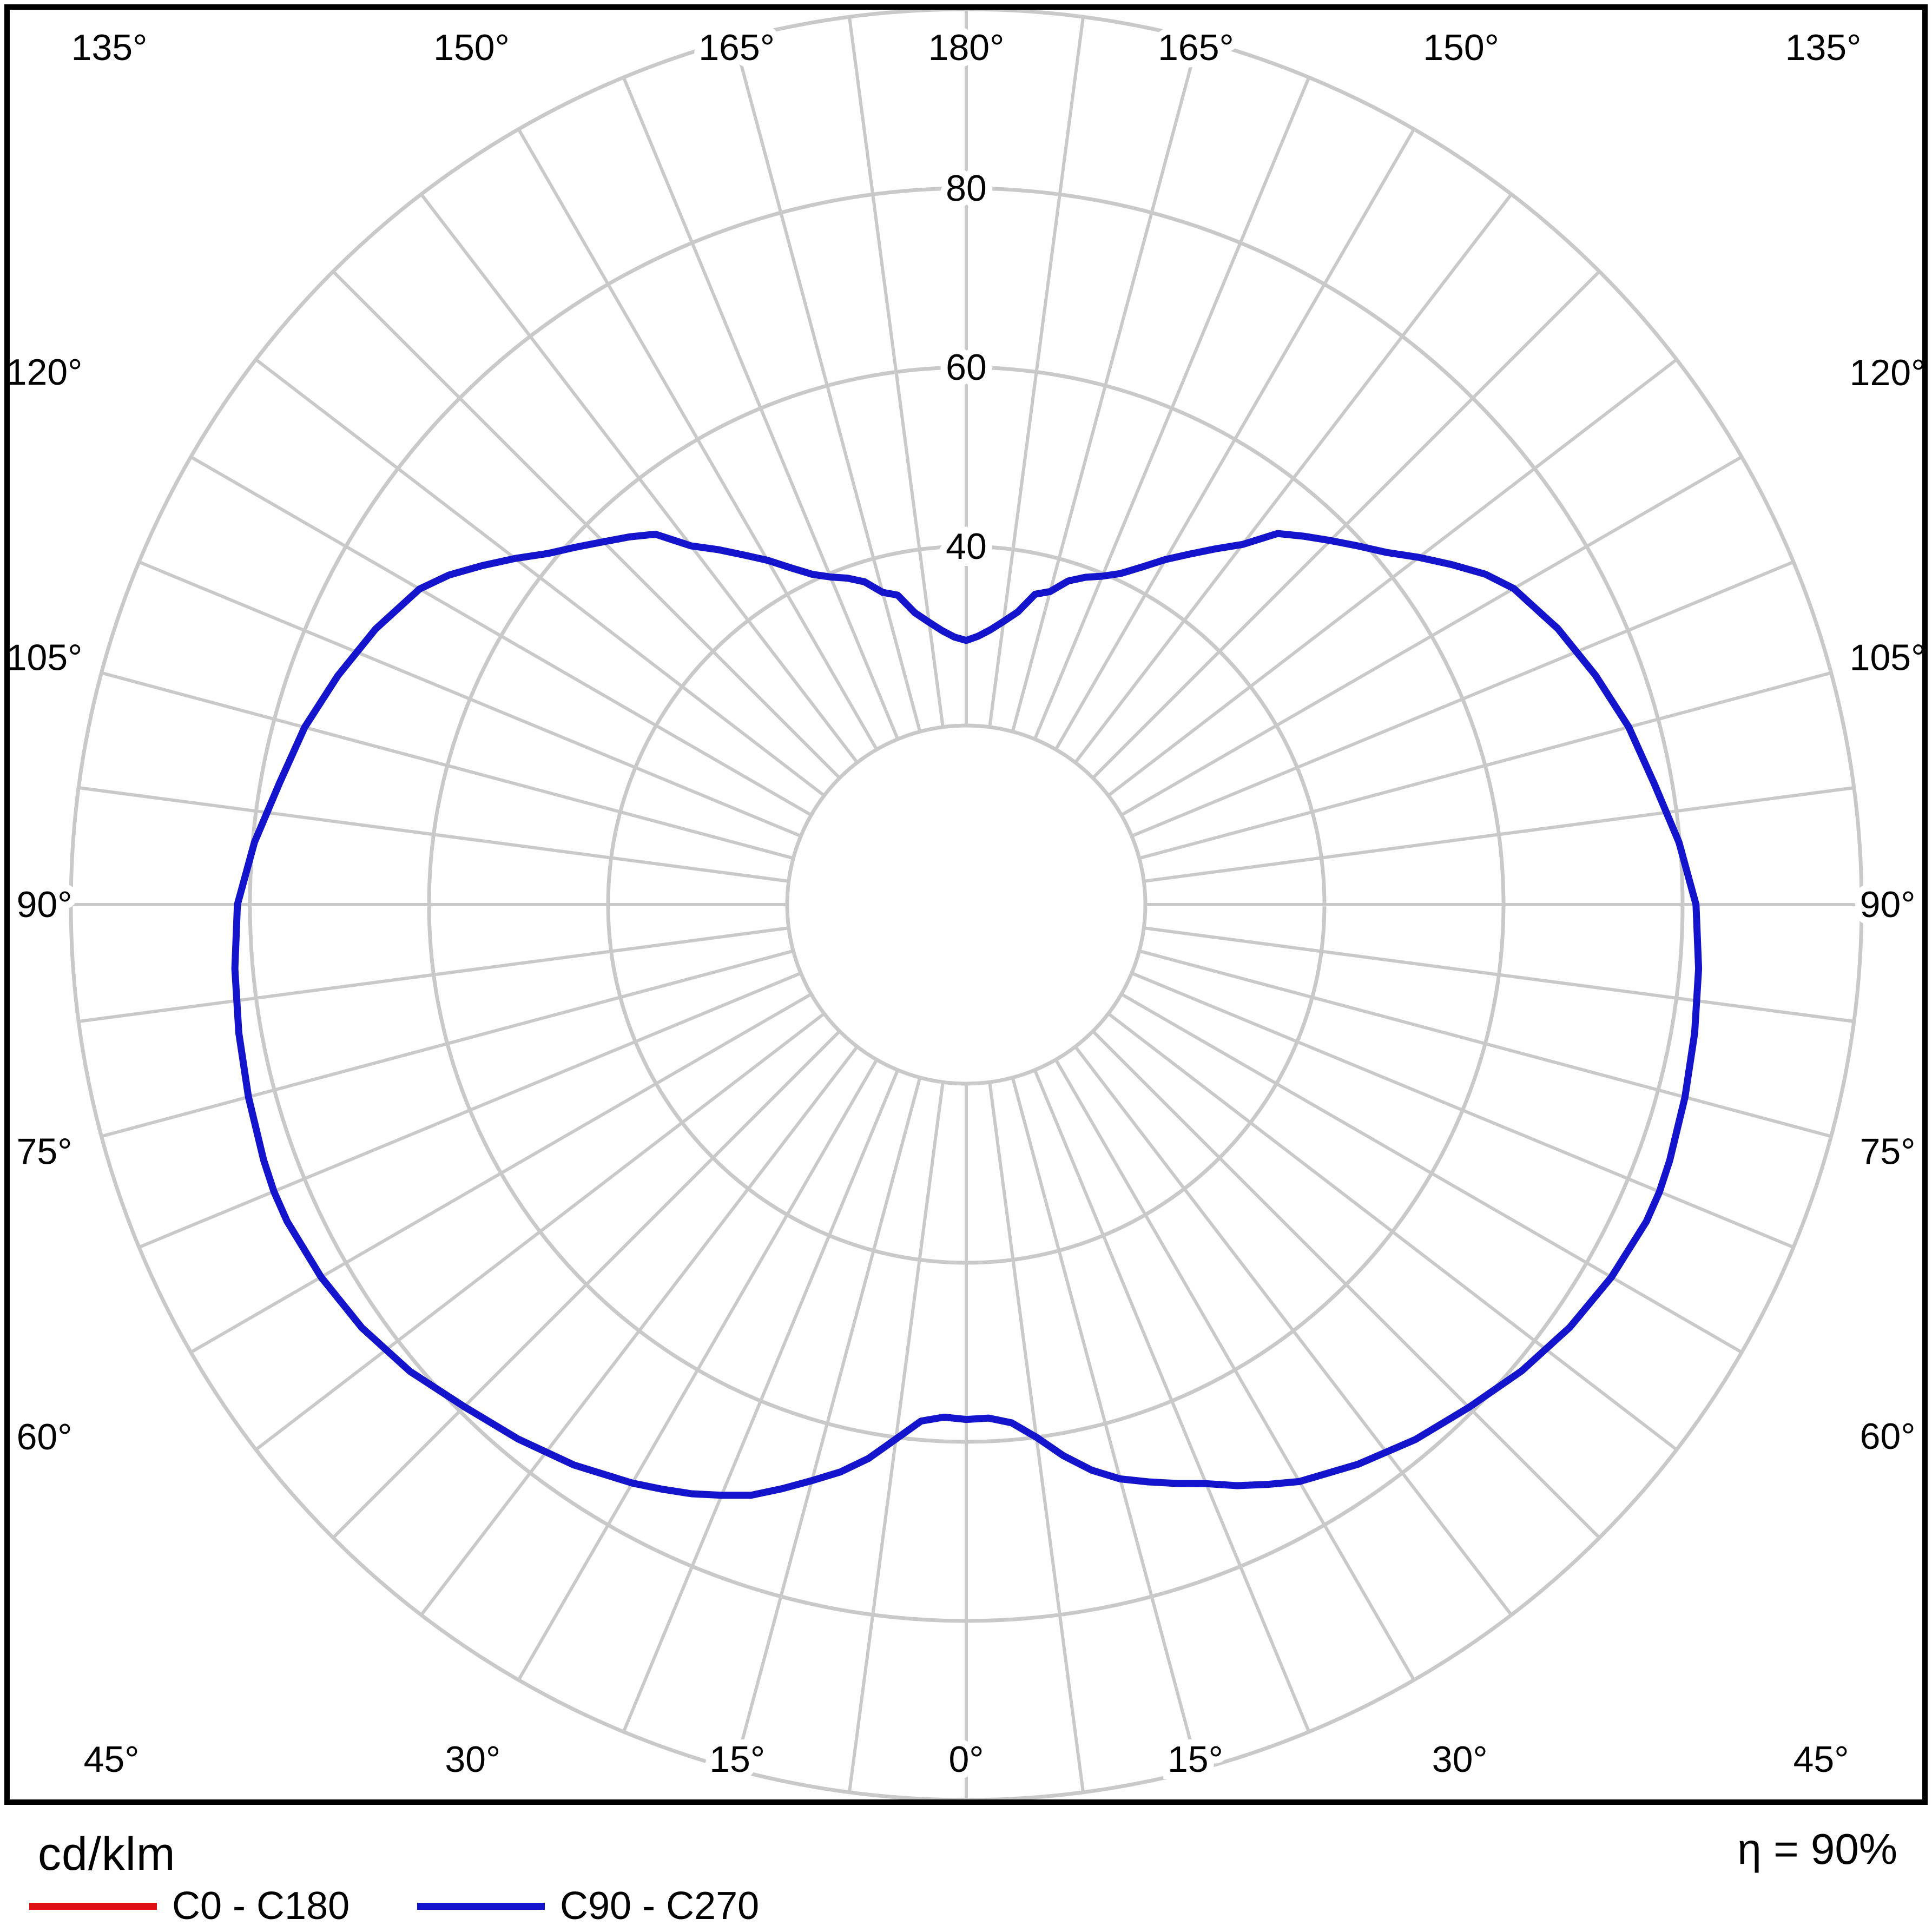 The height and width of the screenshot is (1932, 1932). I want to click on angle-label-right-150: 150°, so click(1461, 47).